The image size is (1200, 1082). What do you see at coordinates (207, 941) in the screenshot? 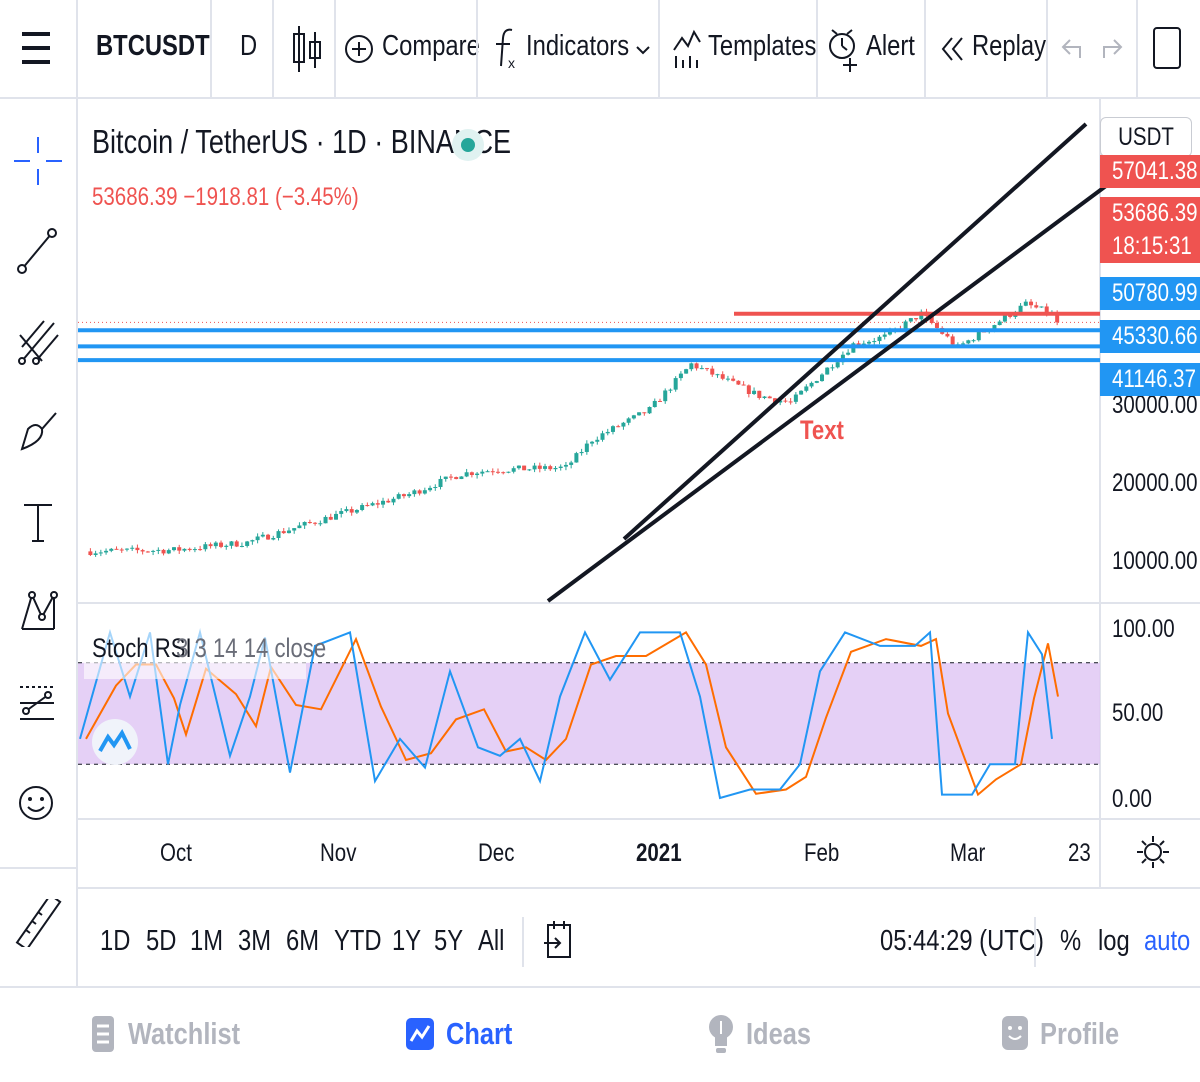
I see `range-1m: 1M` at bounding box center [207, 941].